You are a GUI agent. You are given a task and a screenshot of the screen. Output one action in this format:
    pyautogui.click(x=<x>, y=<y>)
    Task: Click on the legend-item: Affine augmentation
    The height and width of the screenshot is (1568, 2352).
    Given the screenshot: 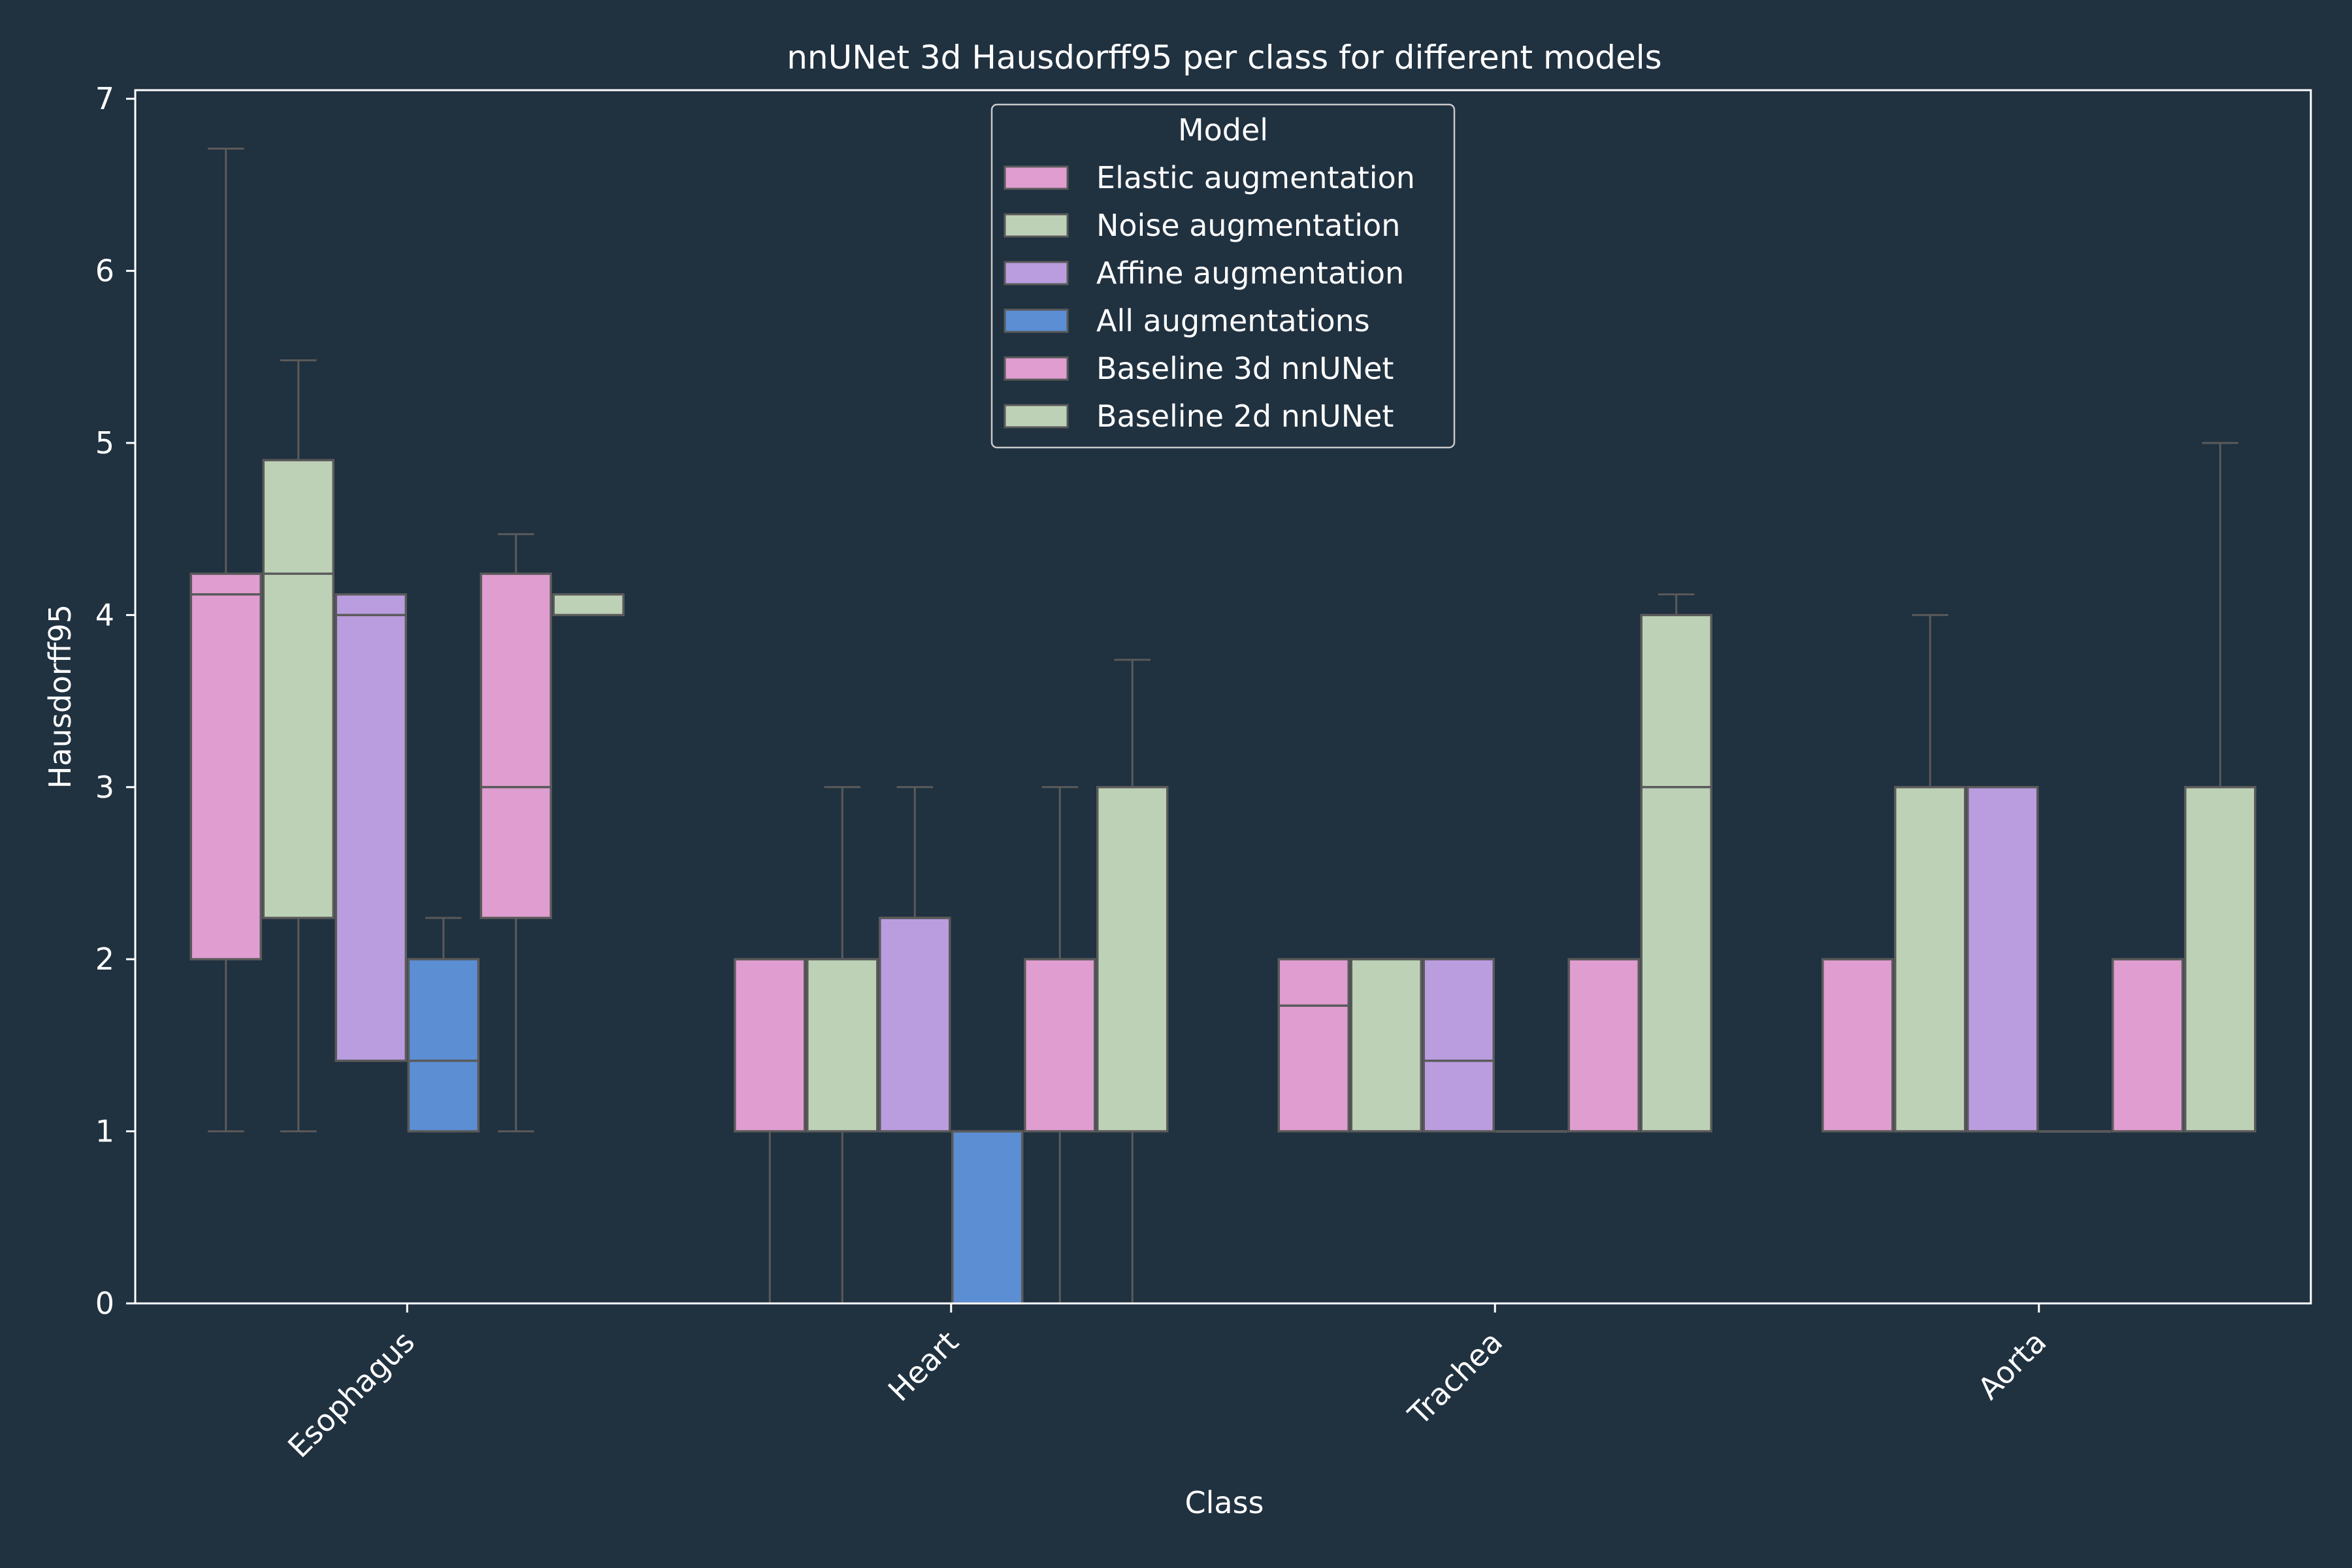 What is the action you would take?
    pyautogui.click(x=1204, y=273)
    